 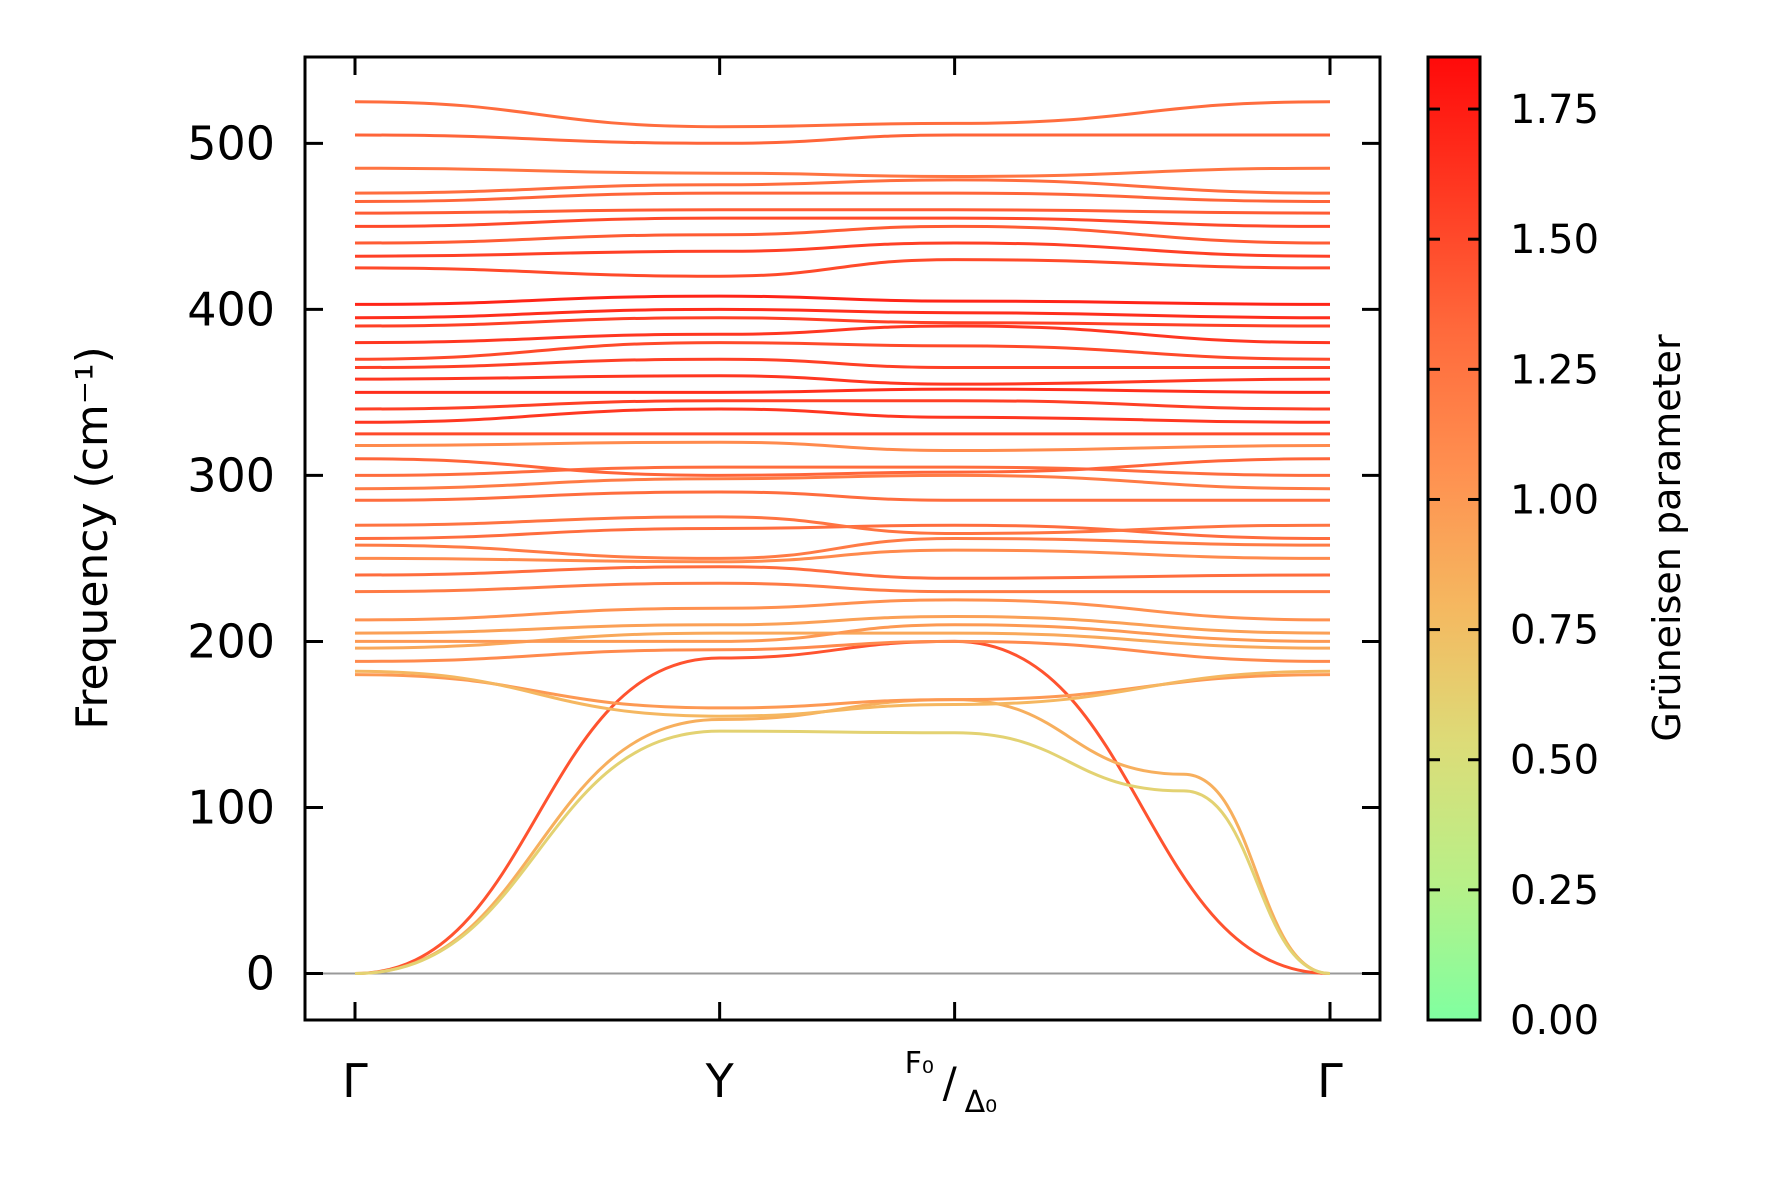 What do you see at coordinates (1554, 240) in the screenshot?
I see `cb-tick-label: 1.50` at bounding box center [1554, 240].